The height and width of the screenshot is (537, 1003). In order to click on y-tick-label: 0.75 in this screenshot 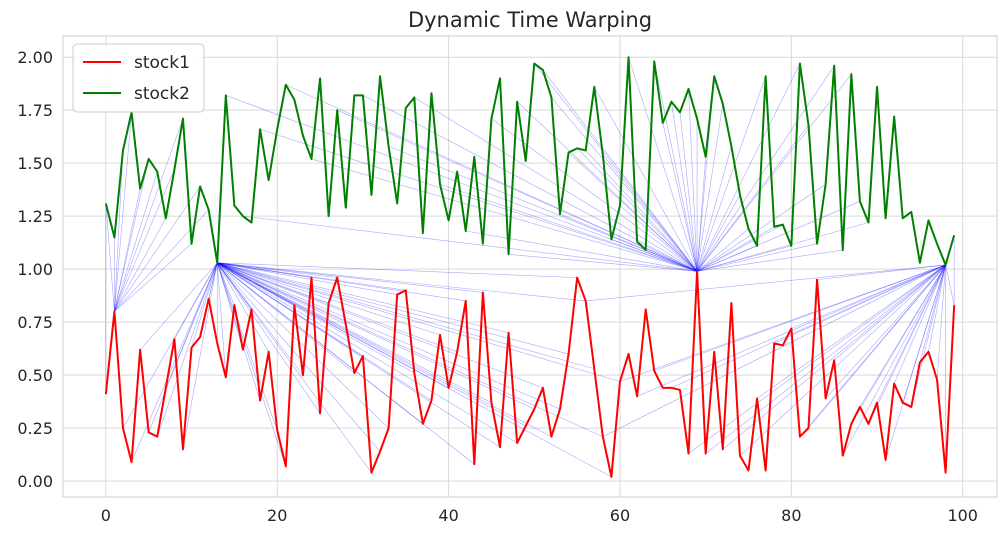, I will do `click(35, 322)`.